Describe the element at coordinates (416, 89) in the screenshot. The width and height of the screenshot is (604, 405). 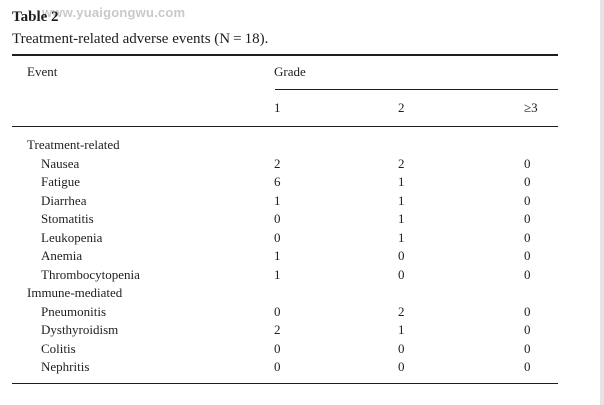
I see `grade-underline` at that location.